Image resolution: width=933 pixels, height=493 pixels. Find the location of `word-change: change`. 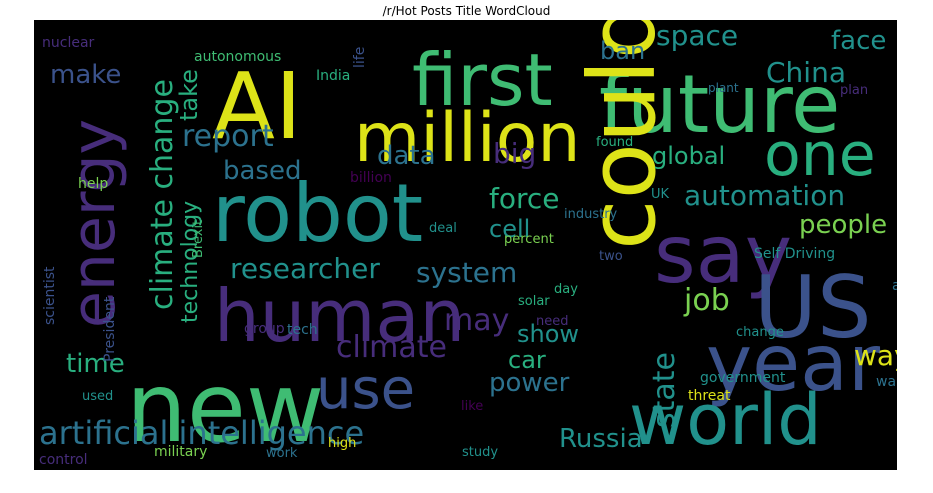

word-change: change is located at coordinates (760, 332).